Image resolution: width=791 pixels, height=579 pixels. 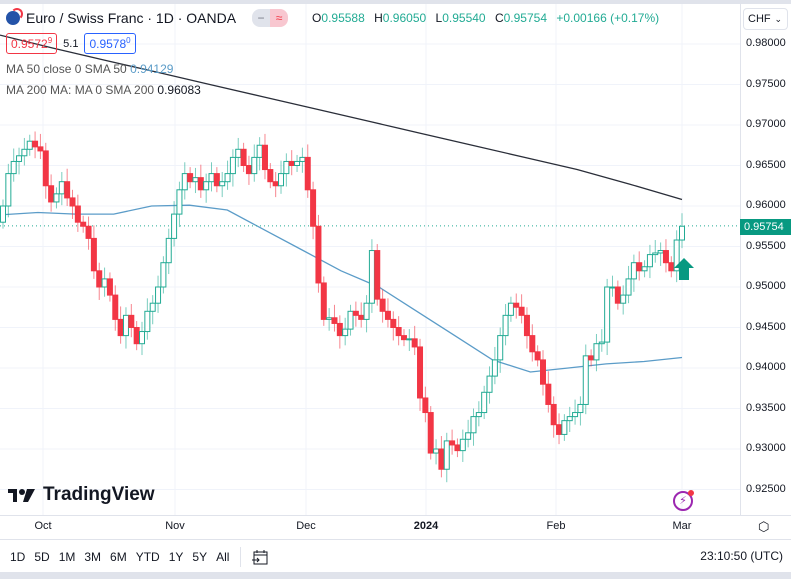 I want to click on buy-button: 0.95780, so click(x=110, y=43).